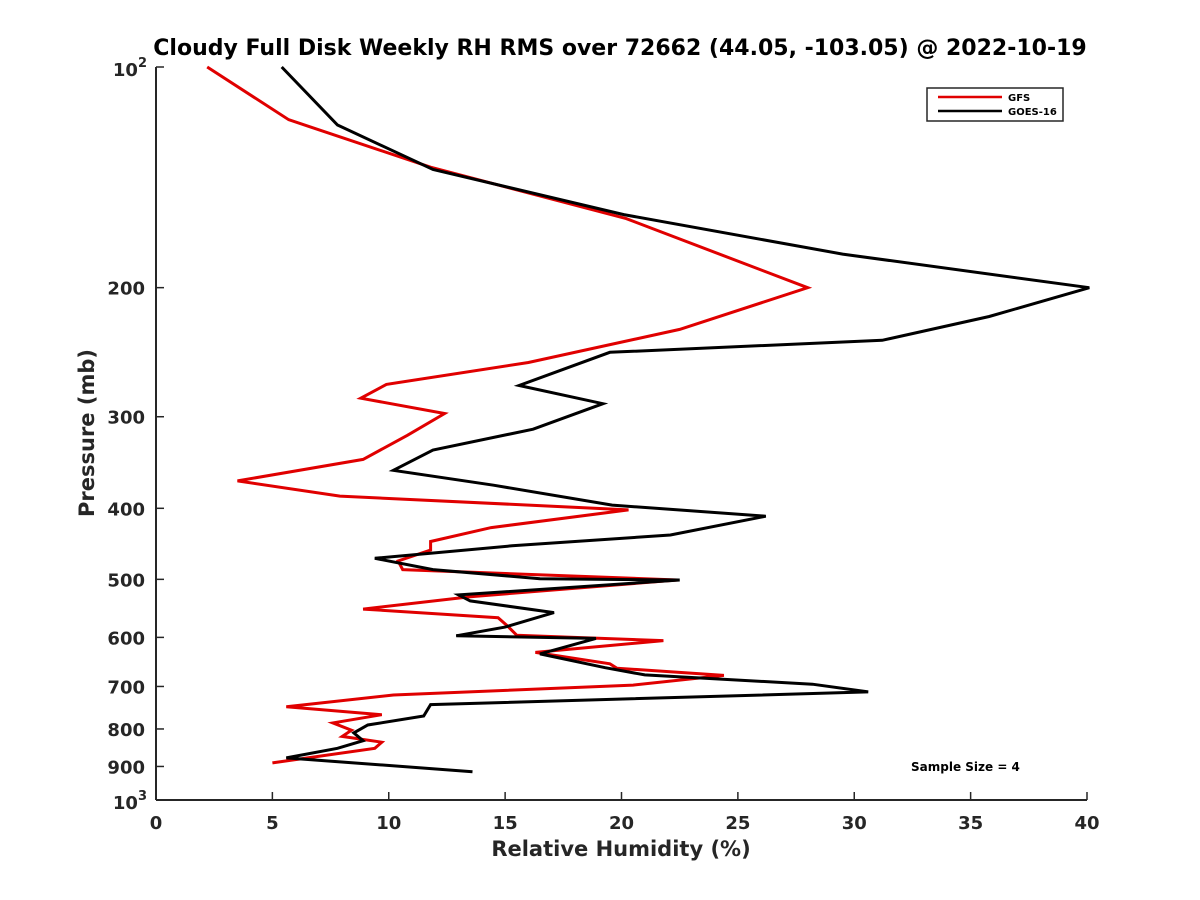 The height and width of the screenshot is (900, 1200). What do you see at coordinates (126, 730) in the screenshot?
I see `y-tick-label: 800` at bounding box center [126, 730].